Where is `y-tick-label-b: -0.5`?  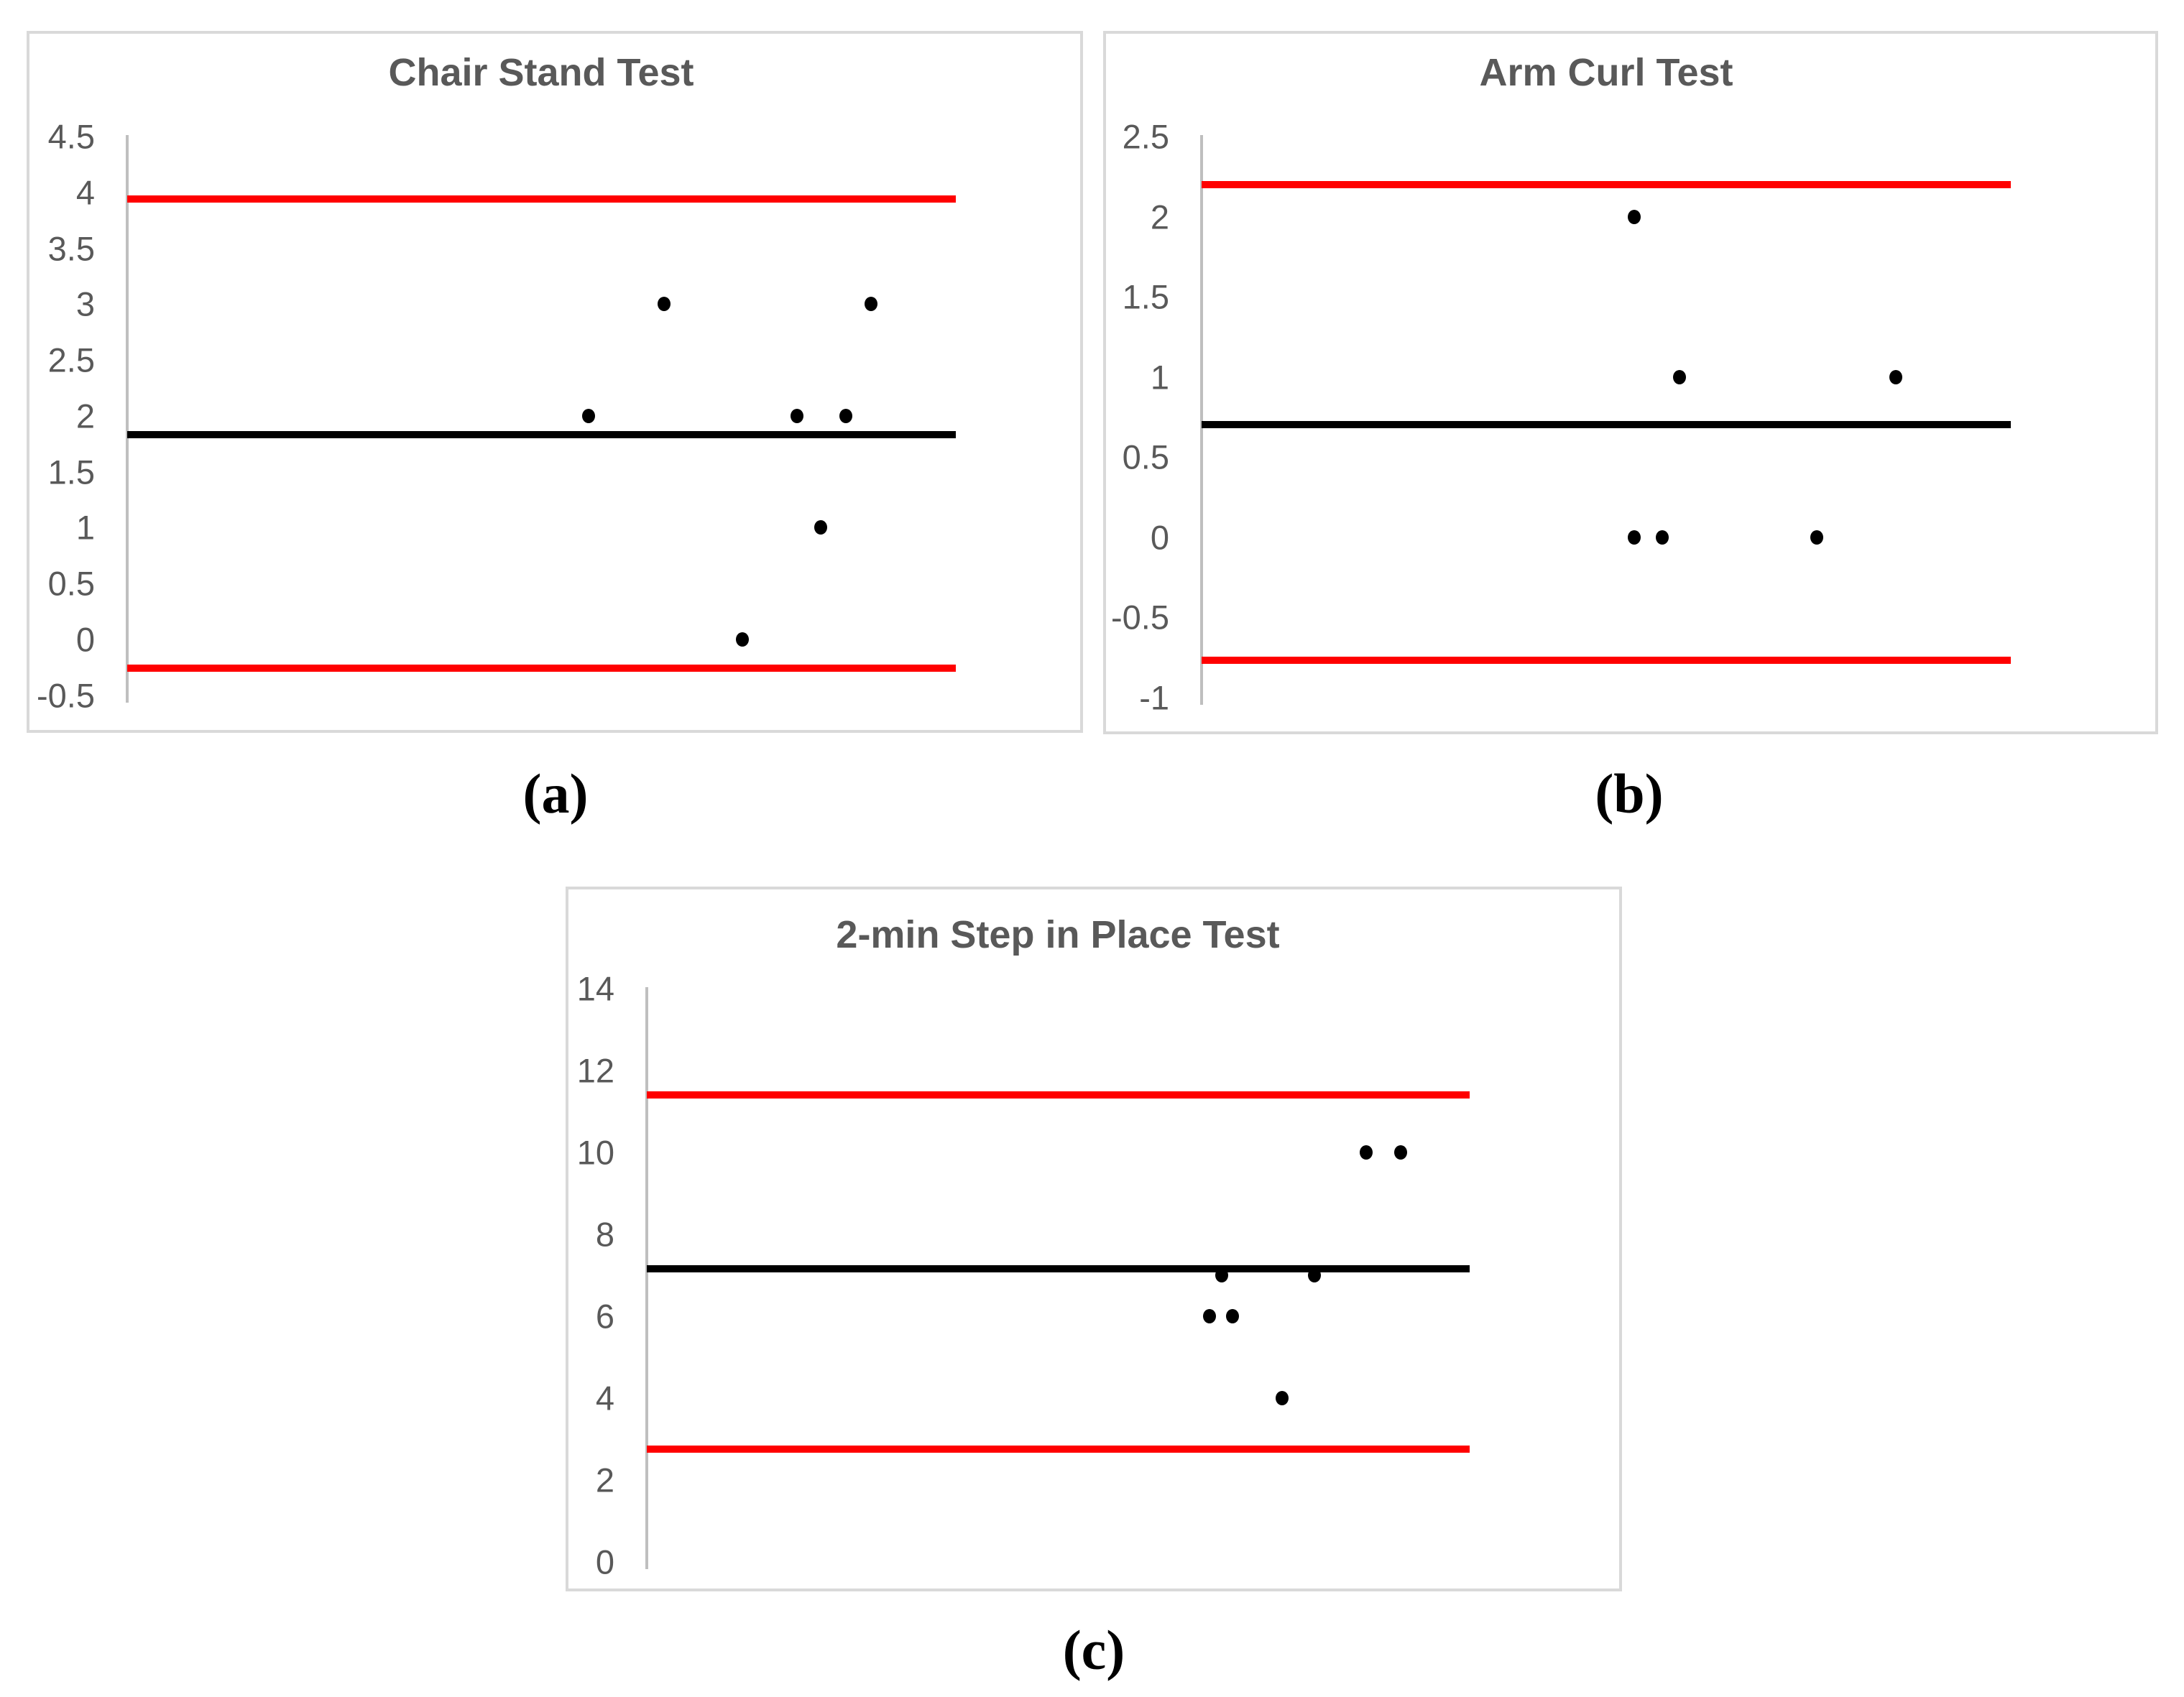 y-tick-label-b: -0.5 is located at coordinates (1140, 617).